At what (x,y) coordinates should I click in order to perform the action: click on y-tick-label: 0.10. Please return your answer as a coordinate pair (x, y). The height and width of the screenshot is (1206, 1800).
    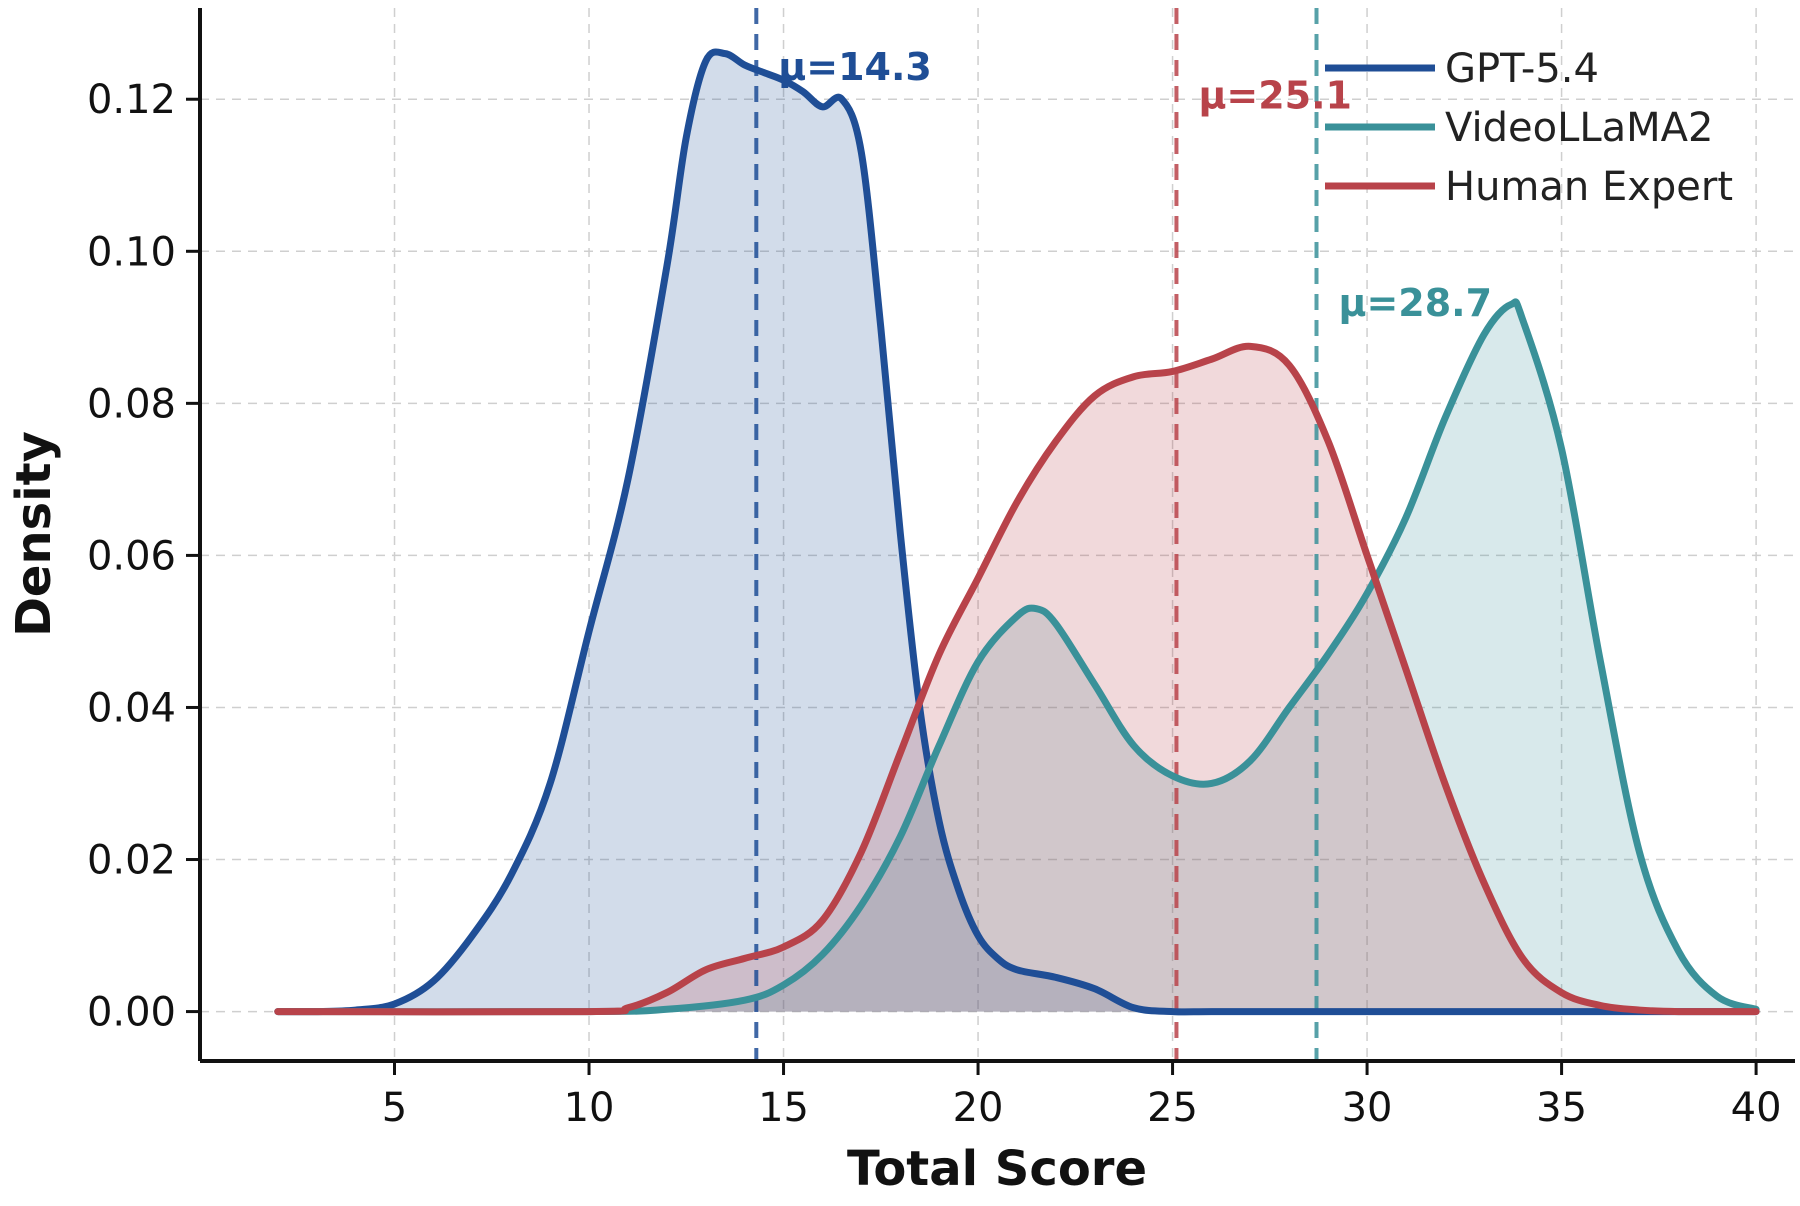
    Looking at the image, I should click on (131, 252).